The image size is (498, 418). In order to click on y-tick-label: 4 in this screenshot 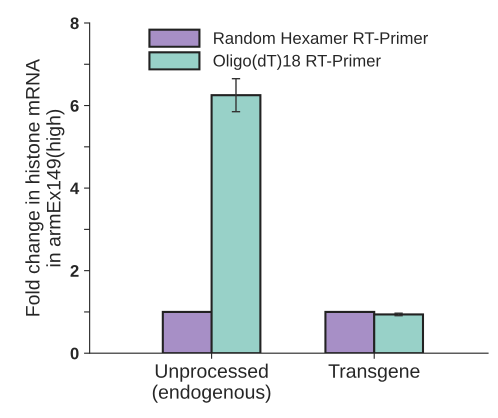, I will do `click(75, 188)`.